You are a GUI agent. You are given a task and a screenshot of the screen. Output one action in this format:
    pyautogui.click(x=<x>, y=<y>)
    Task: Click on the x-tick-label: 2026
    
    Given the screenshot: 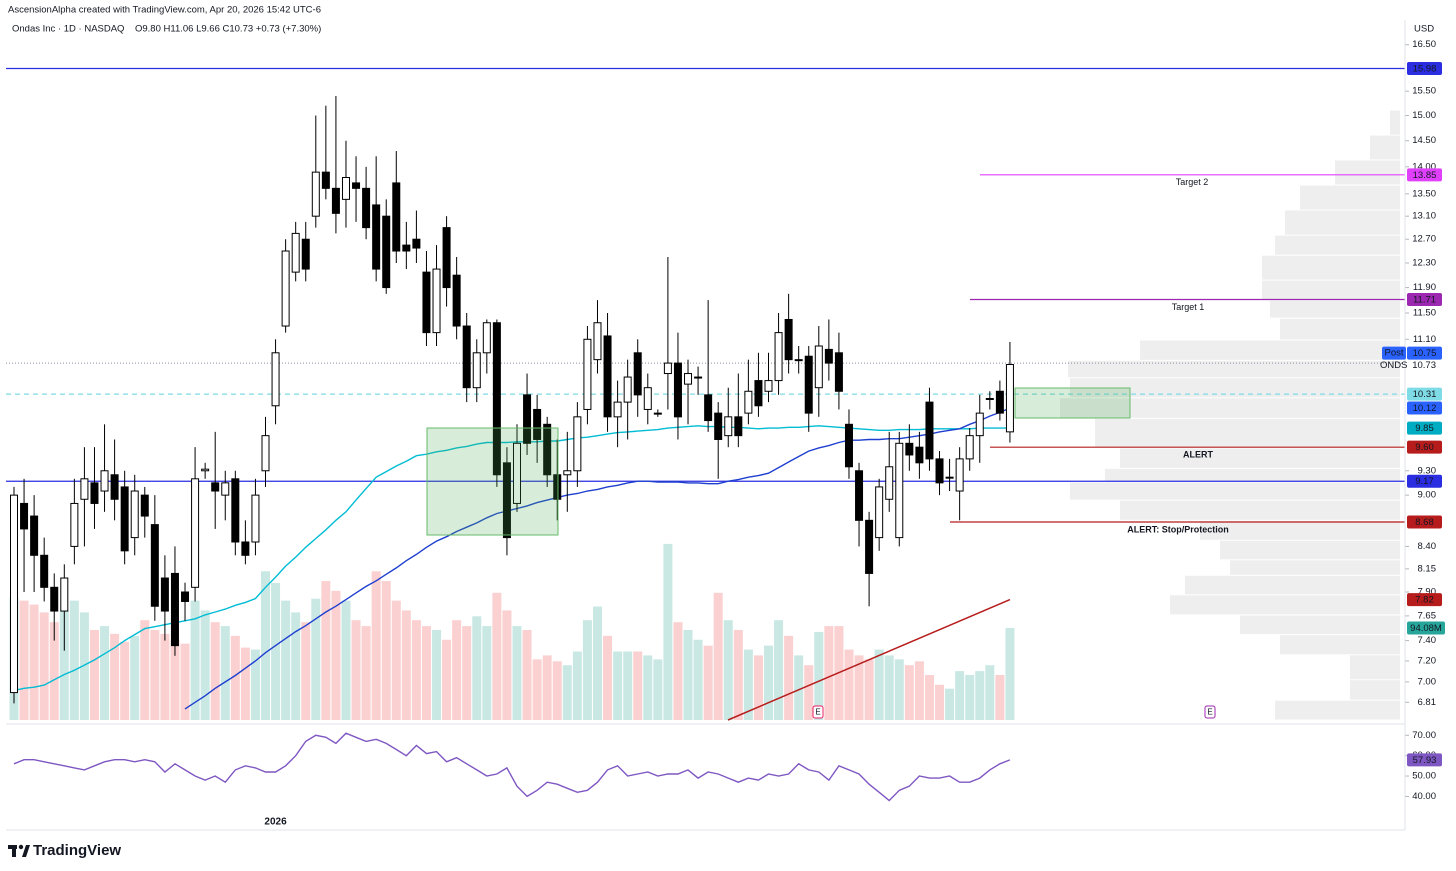 What is the action you would take?
    pyautogui.click(x=275, y=822)
    